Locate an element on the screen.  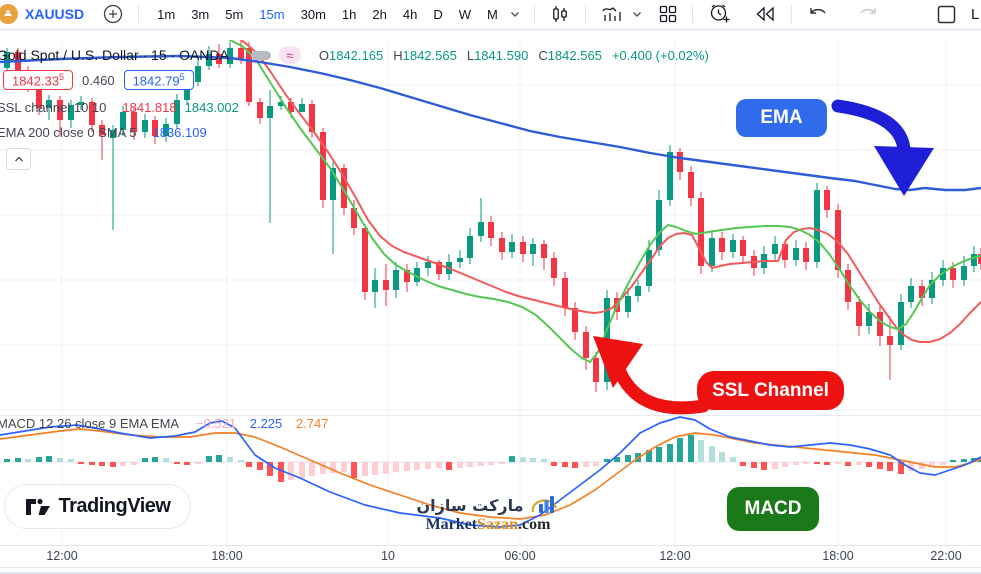
toolbar-separator is located at coordinates (490, 29).